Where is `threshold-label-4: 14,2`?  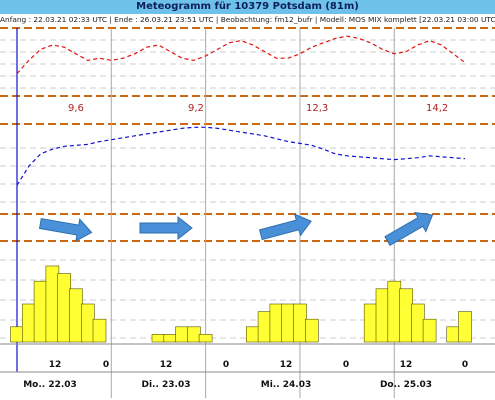
threshold-label-4: 14,2 is located at coordinates (437, 108).